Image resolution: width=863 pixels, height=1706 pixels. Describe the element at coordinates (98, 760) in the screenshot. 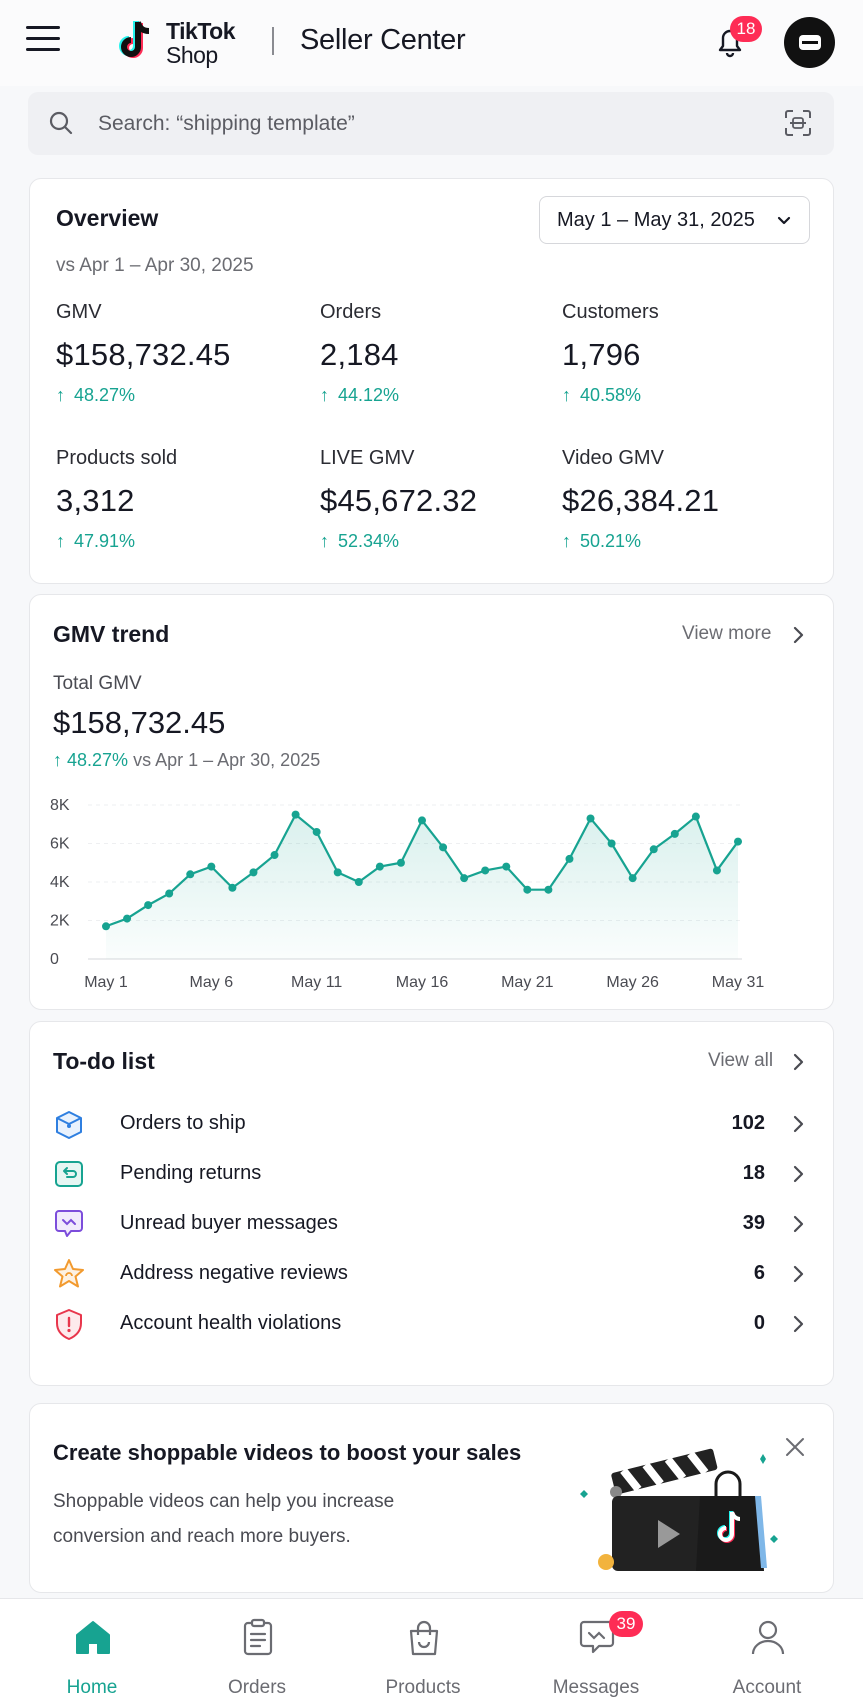

I see `total-gmv-change-value: 48.27%` at that location.